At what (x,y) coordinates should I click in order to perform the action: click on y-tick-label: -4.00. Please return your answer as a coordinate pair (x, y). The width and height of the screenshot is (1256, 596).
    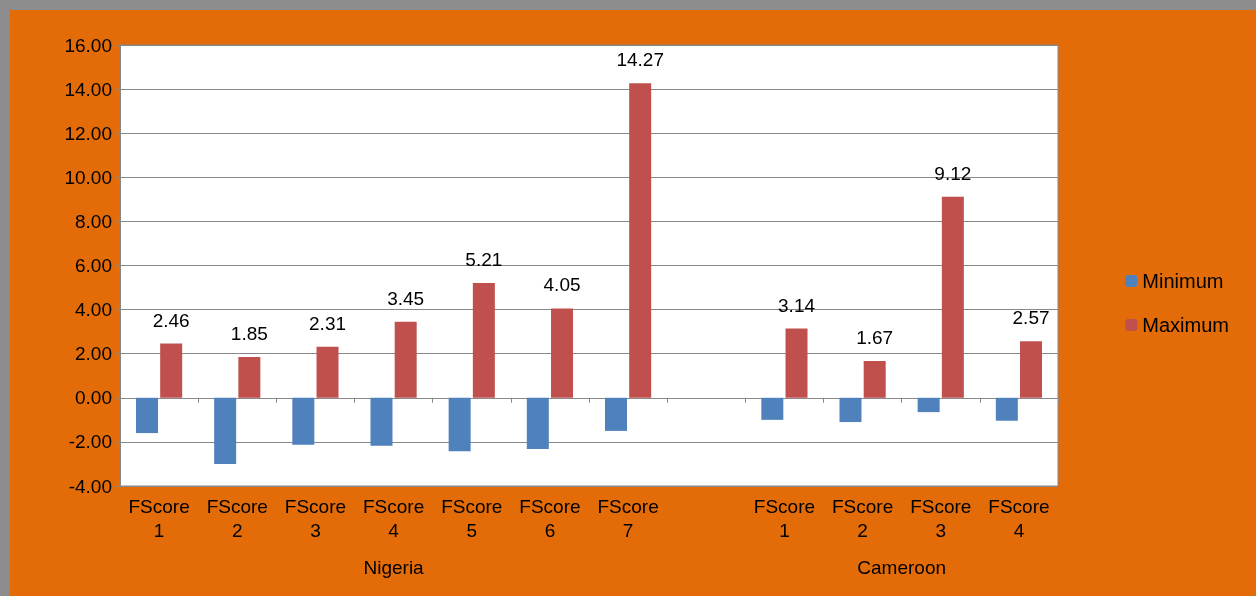
    Looking at the image, I should click on (90, 486).